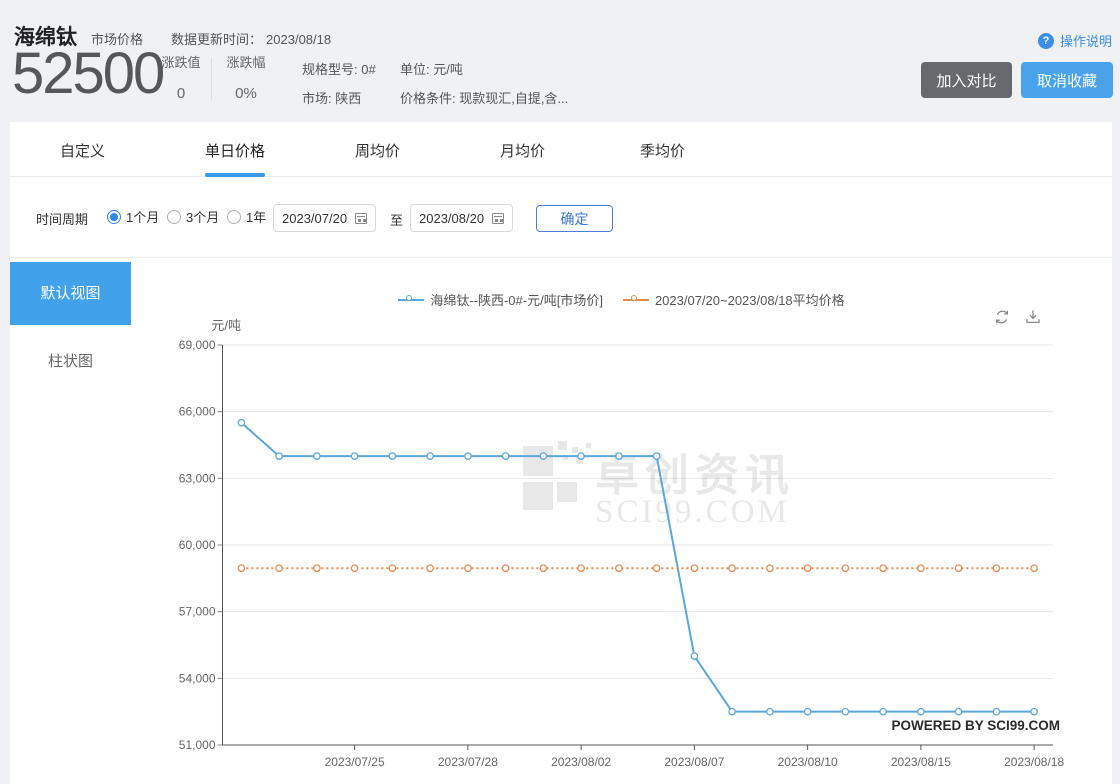 The width and height of the screenshot is (1120, 784). Describe the element at coordinates (172, 36) in the screenshot. I see `title-row: 海绵钛 市场价格 数据更新时间： 2023/08/18` at that location.